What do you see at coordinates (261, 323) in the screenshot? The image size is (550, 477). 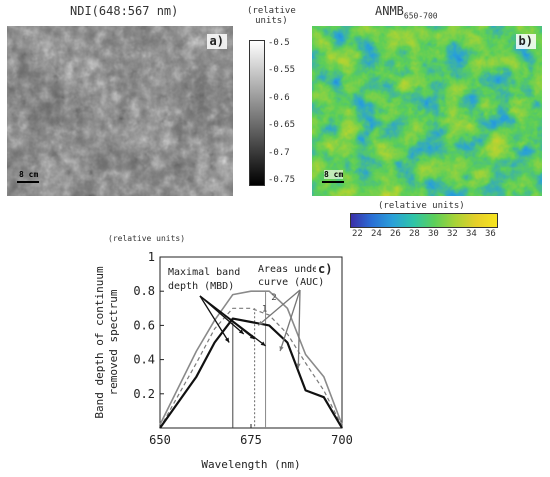 I see `auc-arrow-1-head` at bounding box center [261, 323].